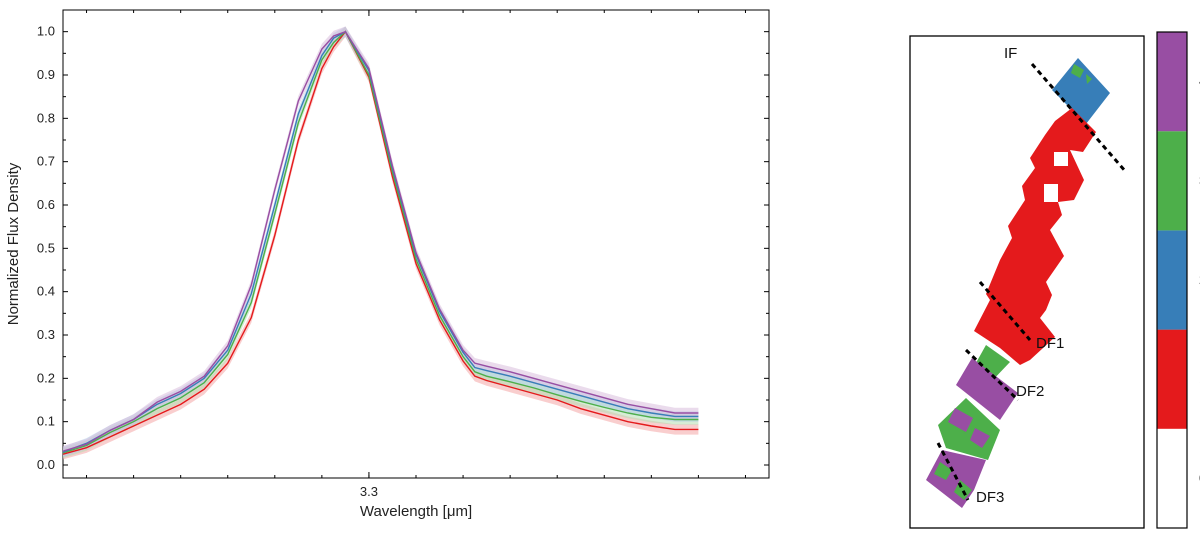  What do you see at coordinates (46, 291) in the screenshot?
I see `y-tick-label: 0.4` at bounding box center [46, 291].